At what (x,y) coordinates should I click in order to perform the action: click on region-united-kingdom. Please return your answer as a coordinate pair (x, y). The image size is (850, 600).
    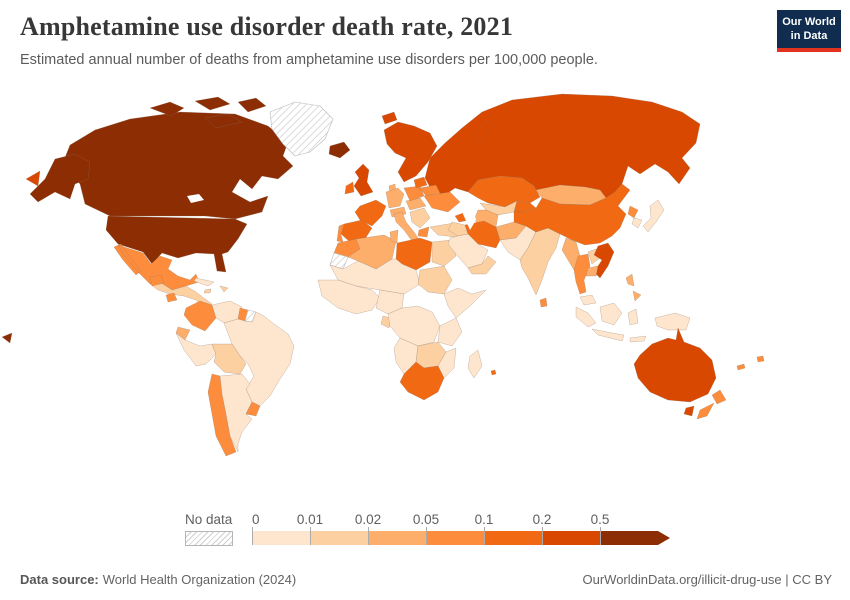
    Looking at the image, I should click on (363, 180).